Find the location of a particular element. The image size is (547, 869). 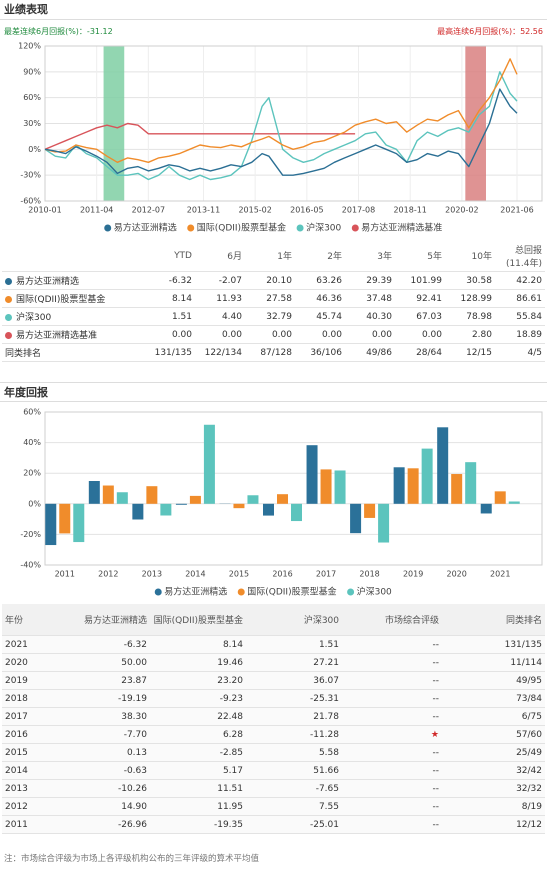

table-cell: 8/19 is located at coordinates (493, 806).